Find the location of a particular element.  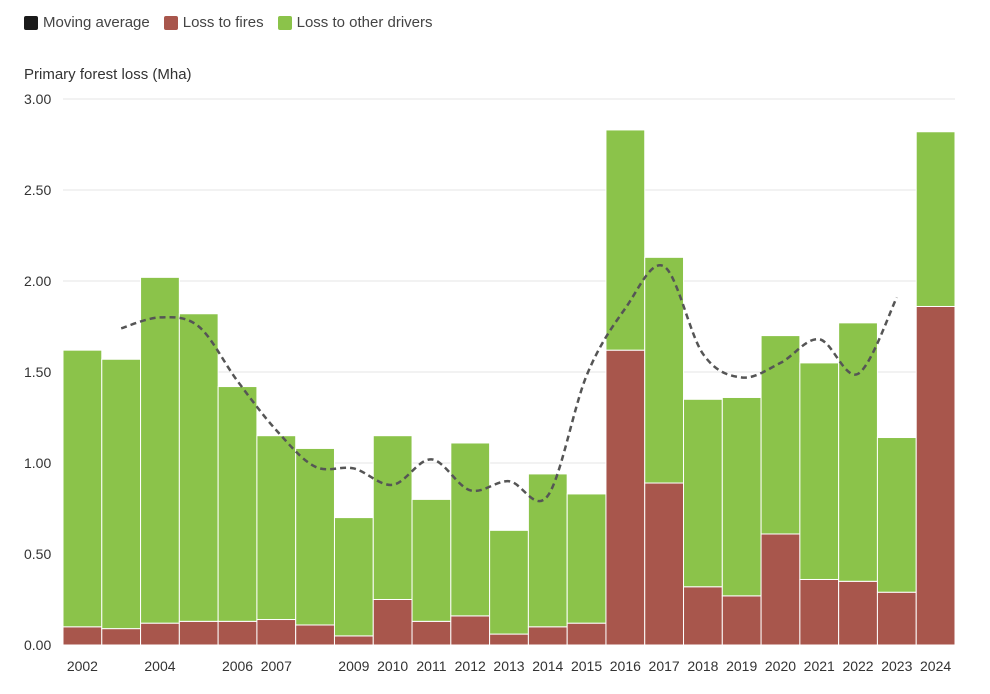

x-tick-label: 2009 is located at coordinates (353, 666).